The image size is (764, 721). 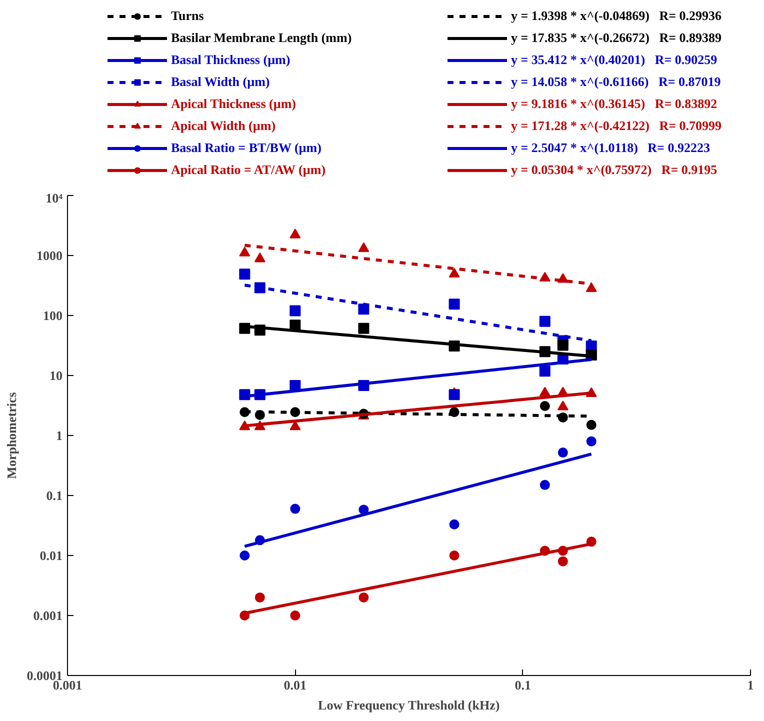 I want to click on y-tick-label: 0.001, so click(x=47, y=615).